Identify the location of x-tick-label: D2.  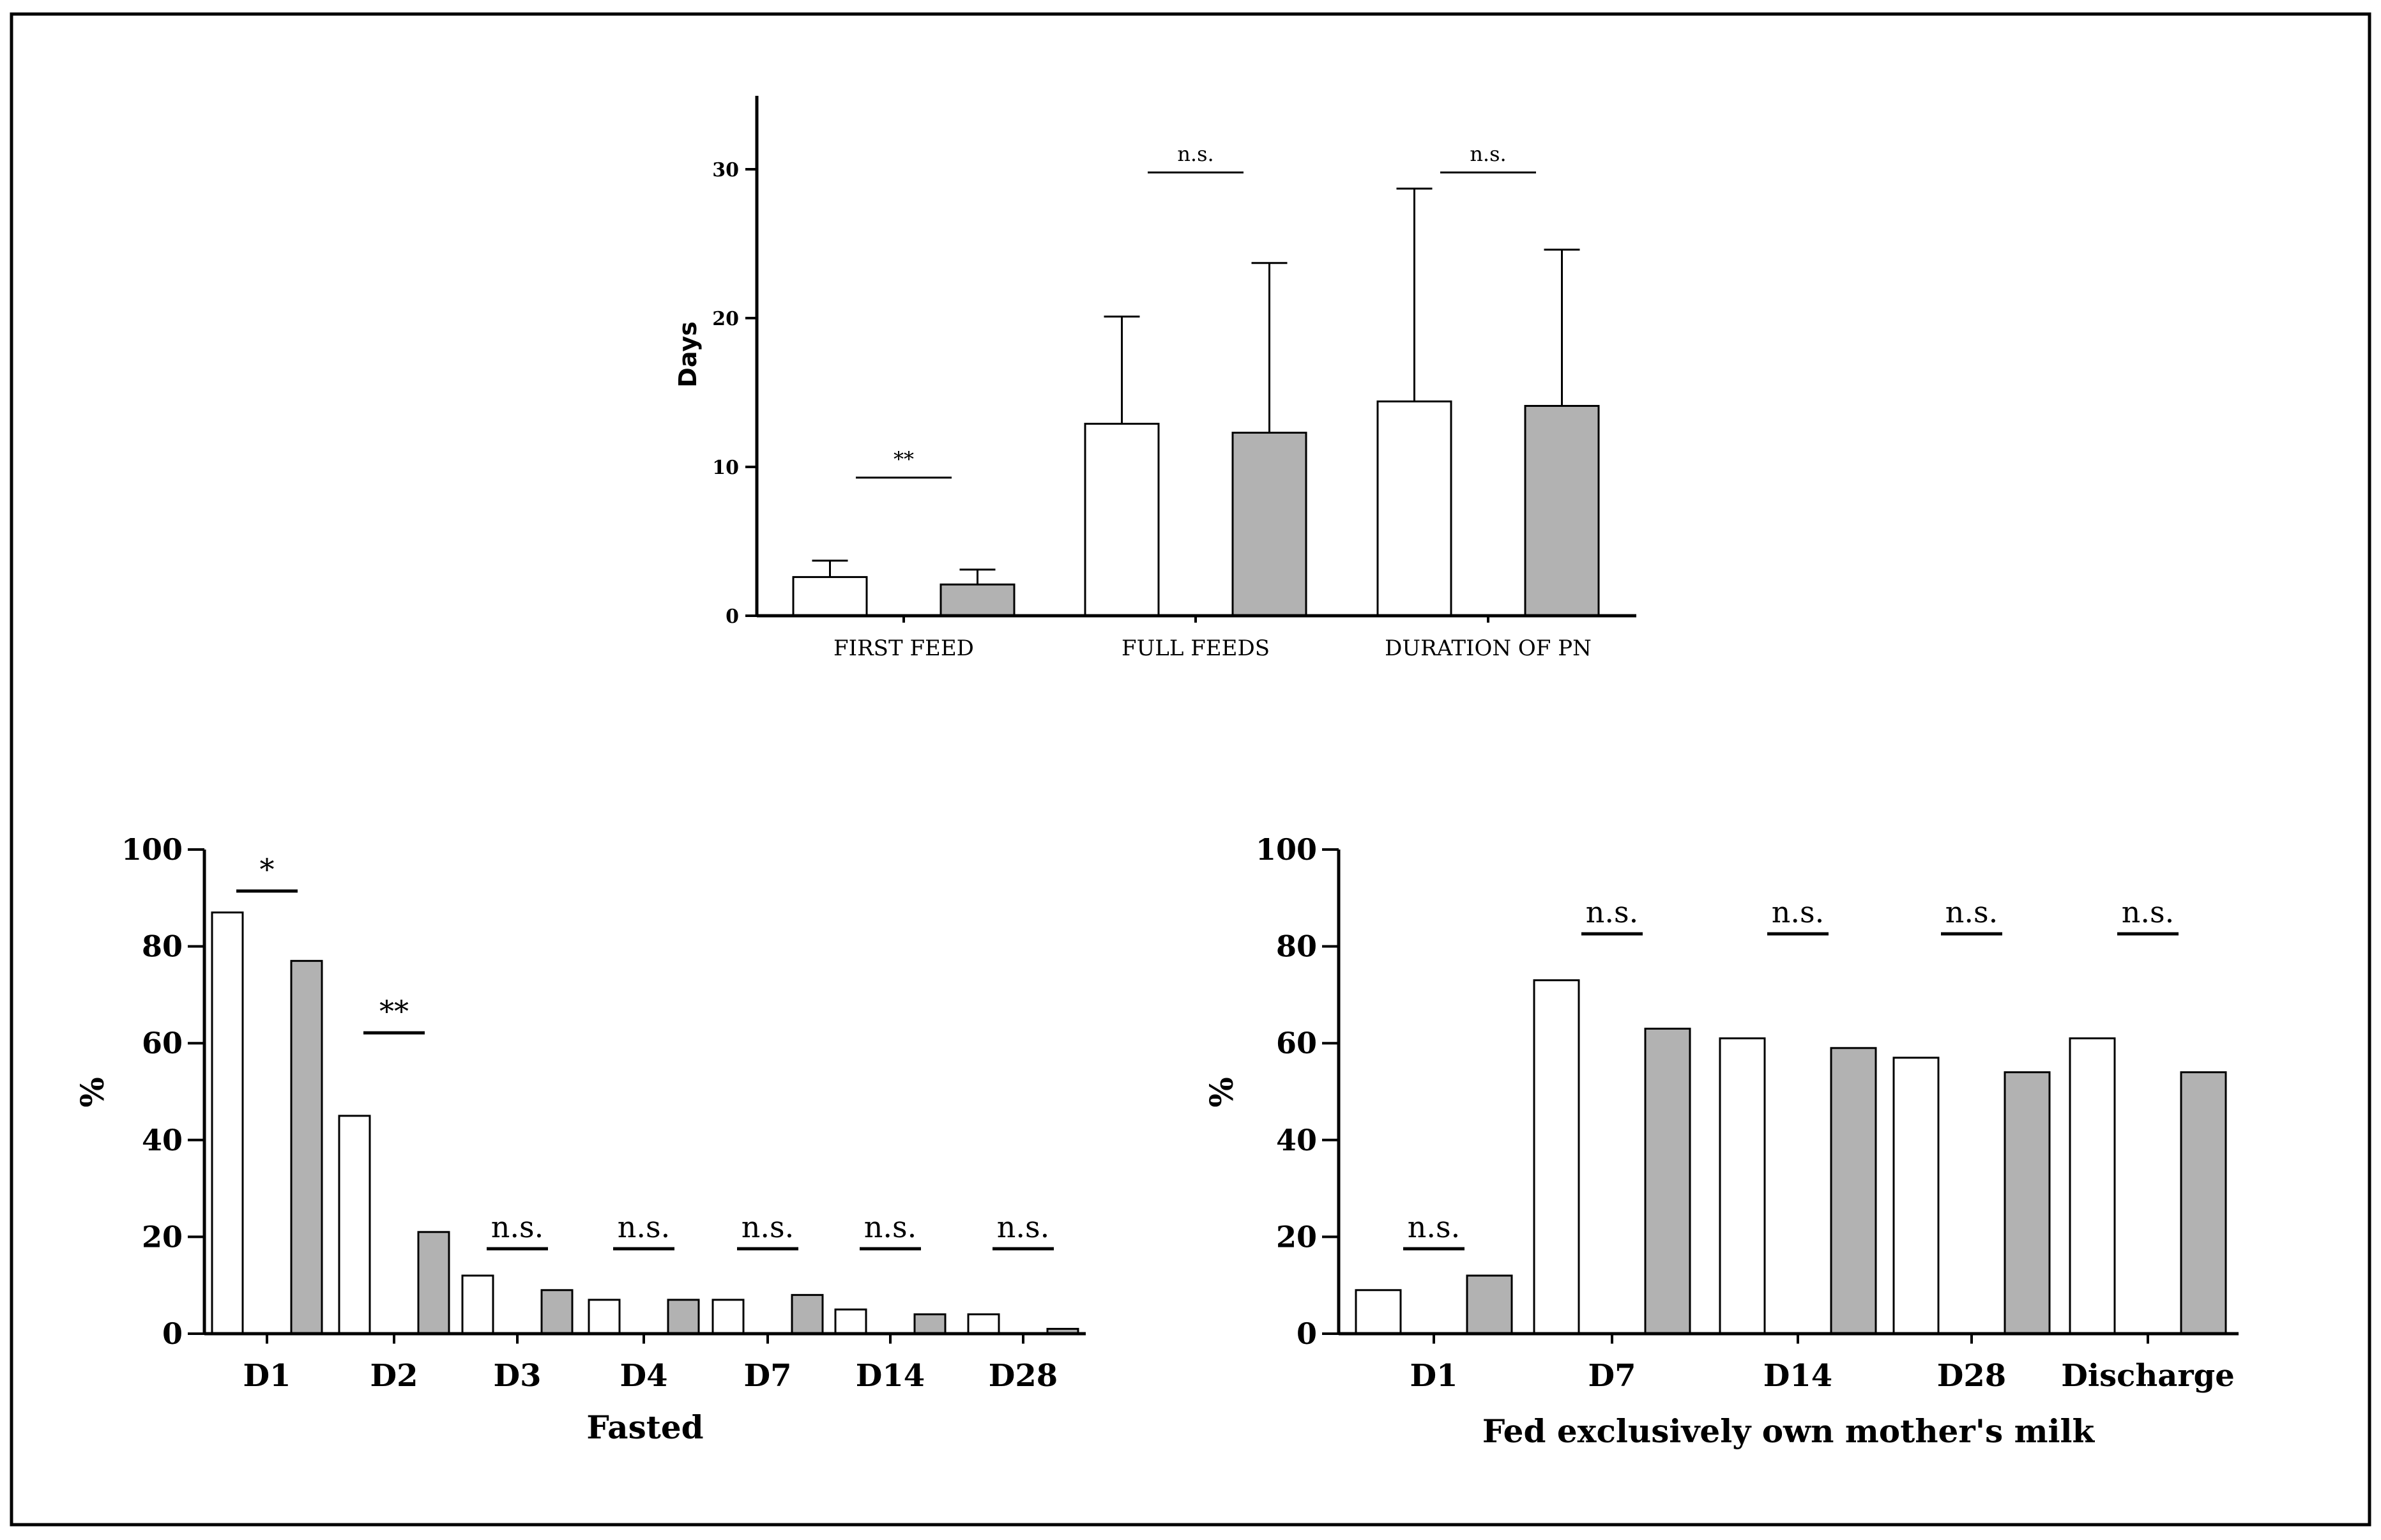
(394, 1376).